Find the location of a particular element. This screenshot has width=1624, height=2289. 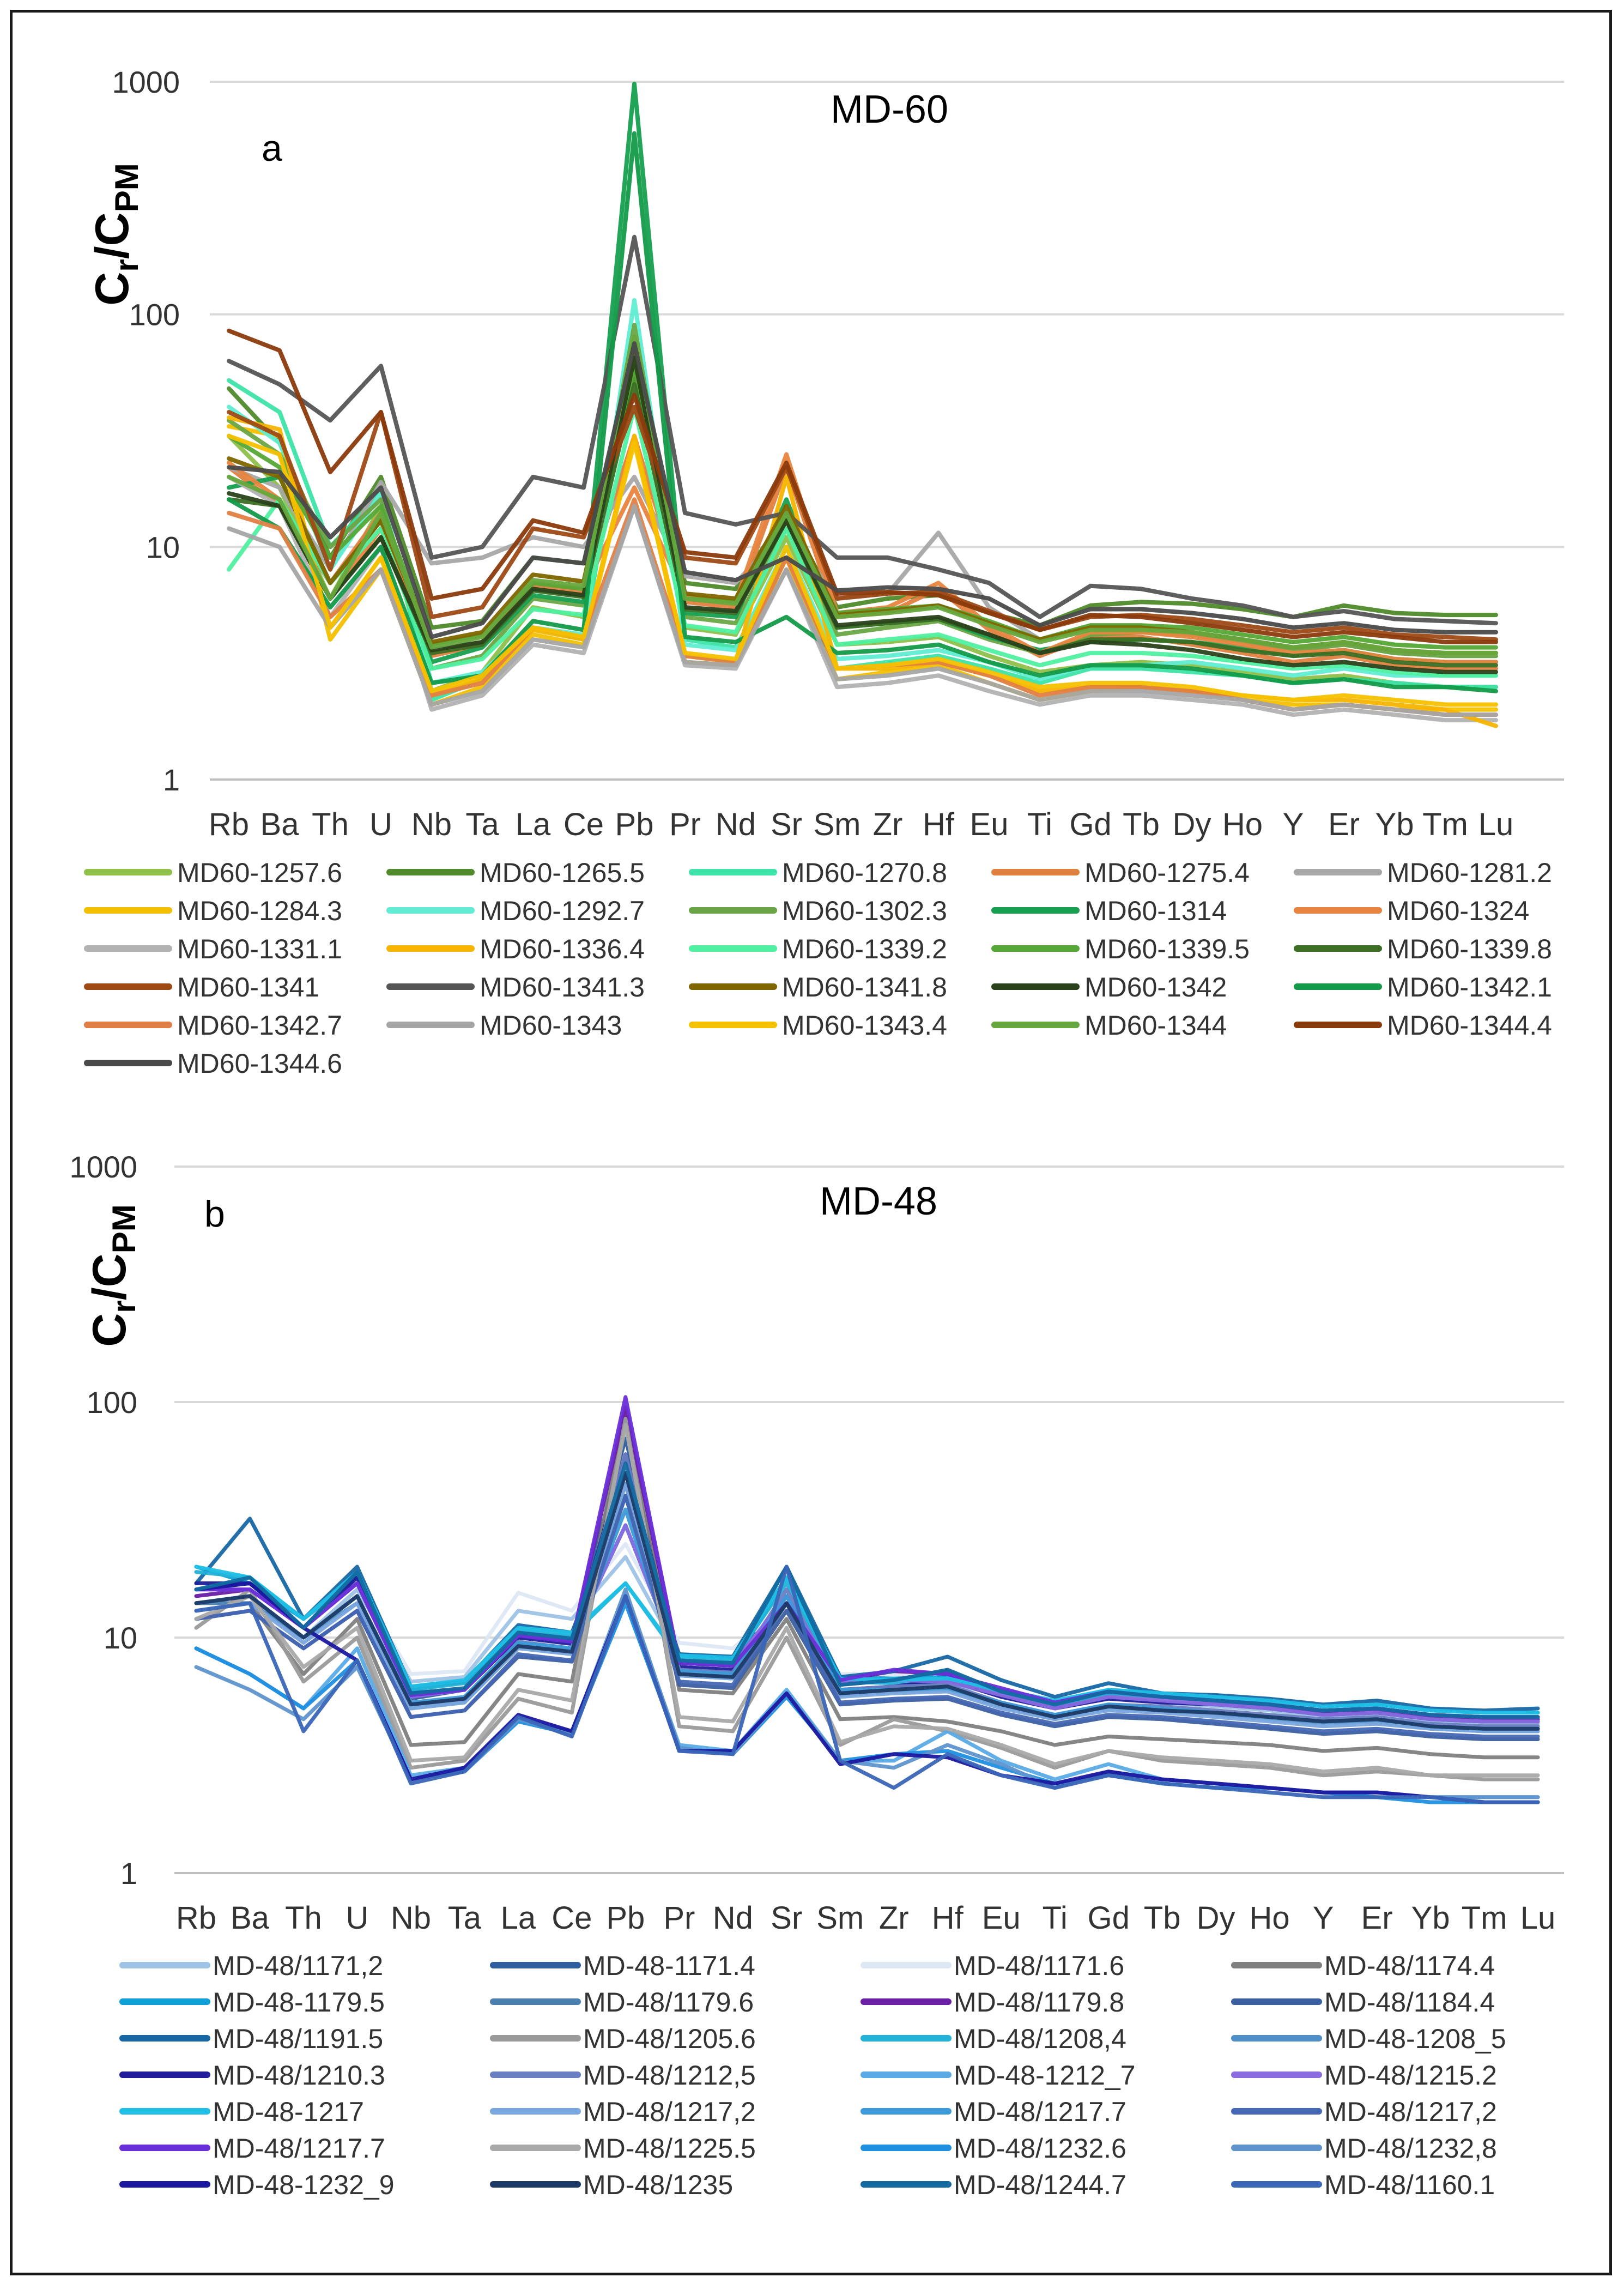

legend-label: MD-48/1244.7 is located at coordinates (1040, 2185).